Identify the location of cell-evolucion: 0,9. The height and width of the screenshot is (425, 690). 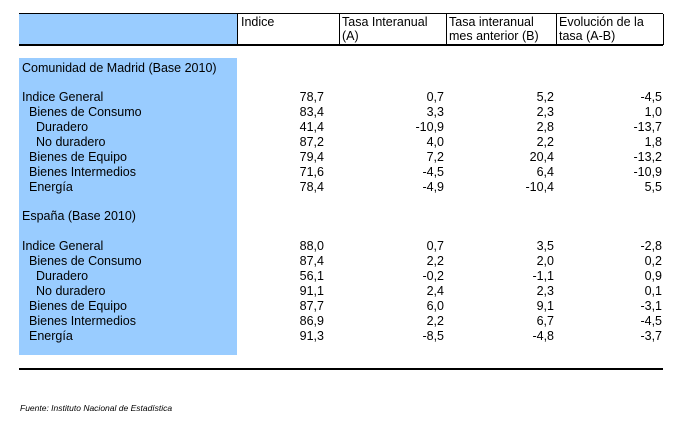
(653, 276).